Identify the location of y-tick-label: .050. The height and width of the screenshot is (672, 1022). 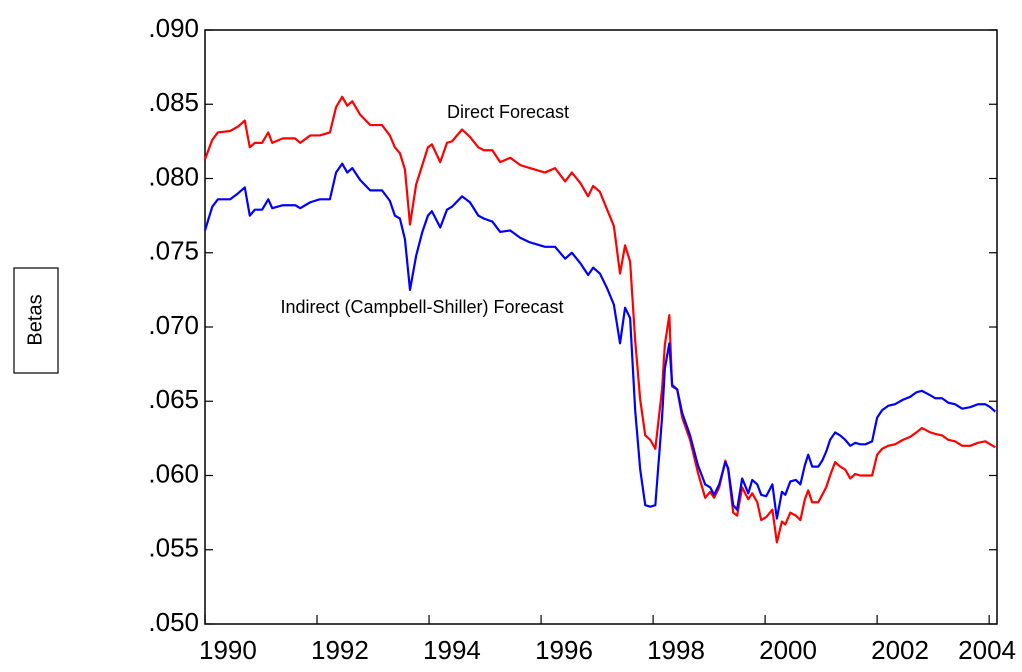
(173, 622).